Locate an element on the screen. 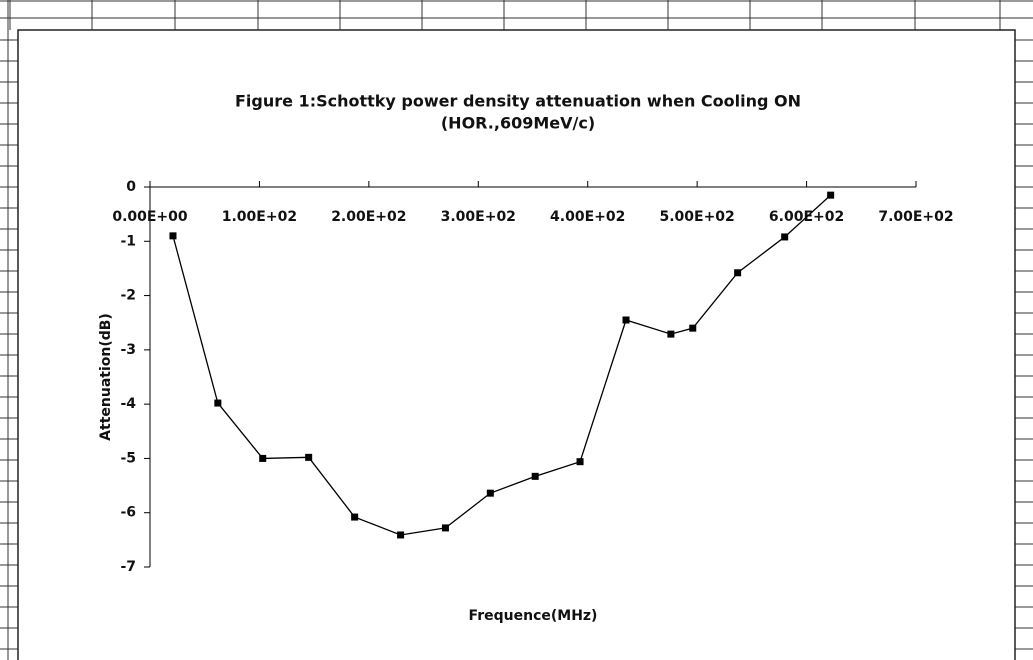 This screenshot has height=660, width=1033. y-tick-label: -6 is located at coordinates (128, 513).